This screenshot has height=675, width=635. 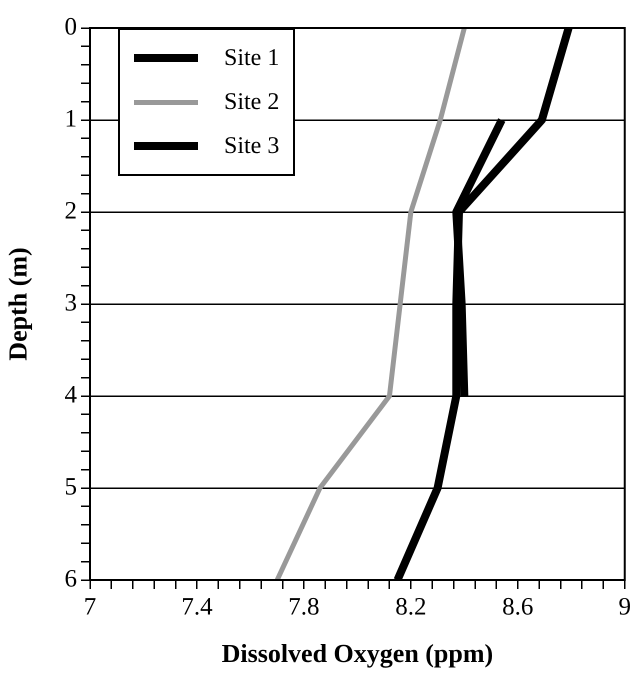 What do you see at coordinates (197, 607) in the screenshot?
I see `x-tick-label: 7.4` at bounding box center [197, 607].